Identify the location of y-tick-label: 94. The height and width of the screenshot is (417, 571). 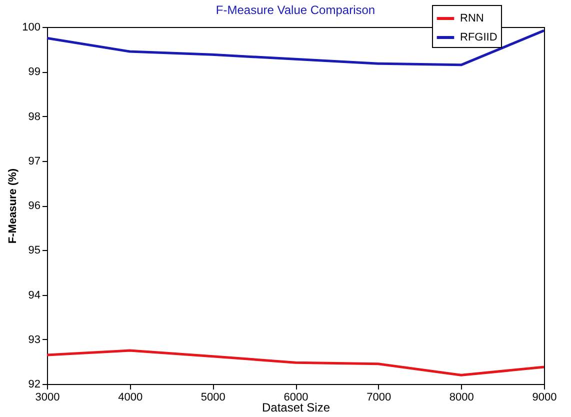
(34, 295).